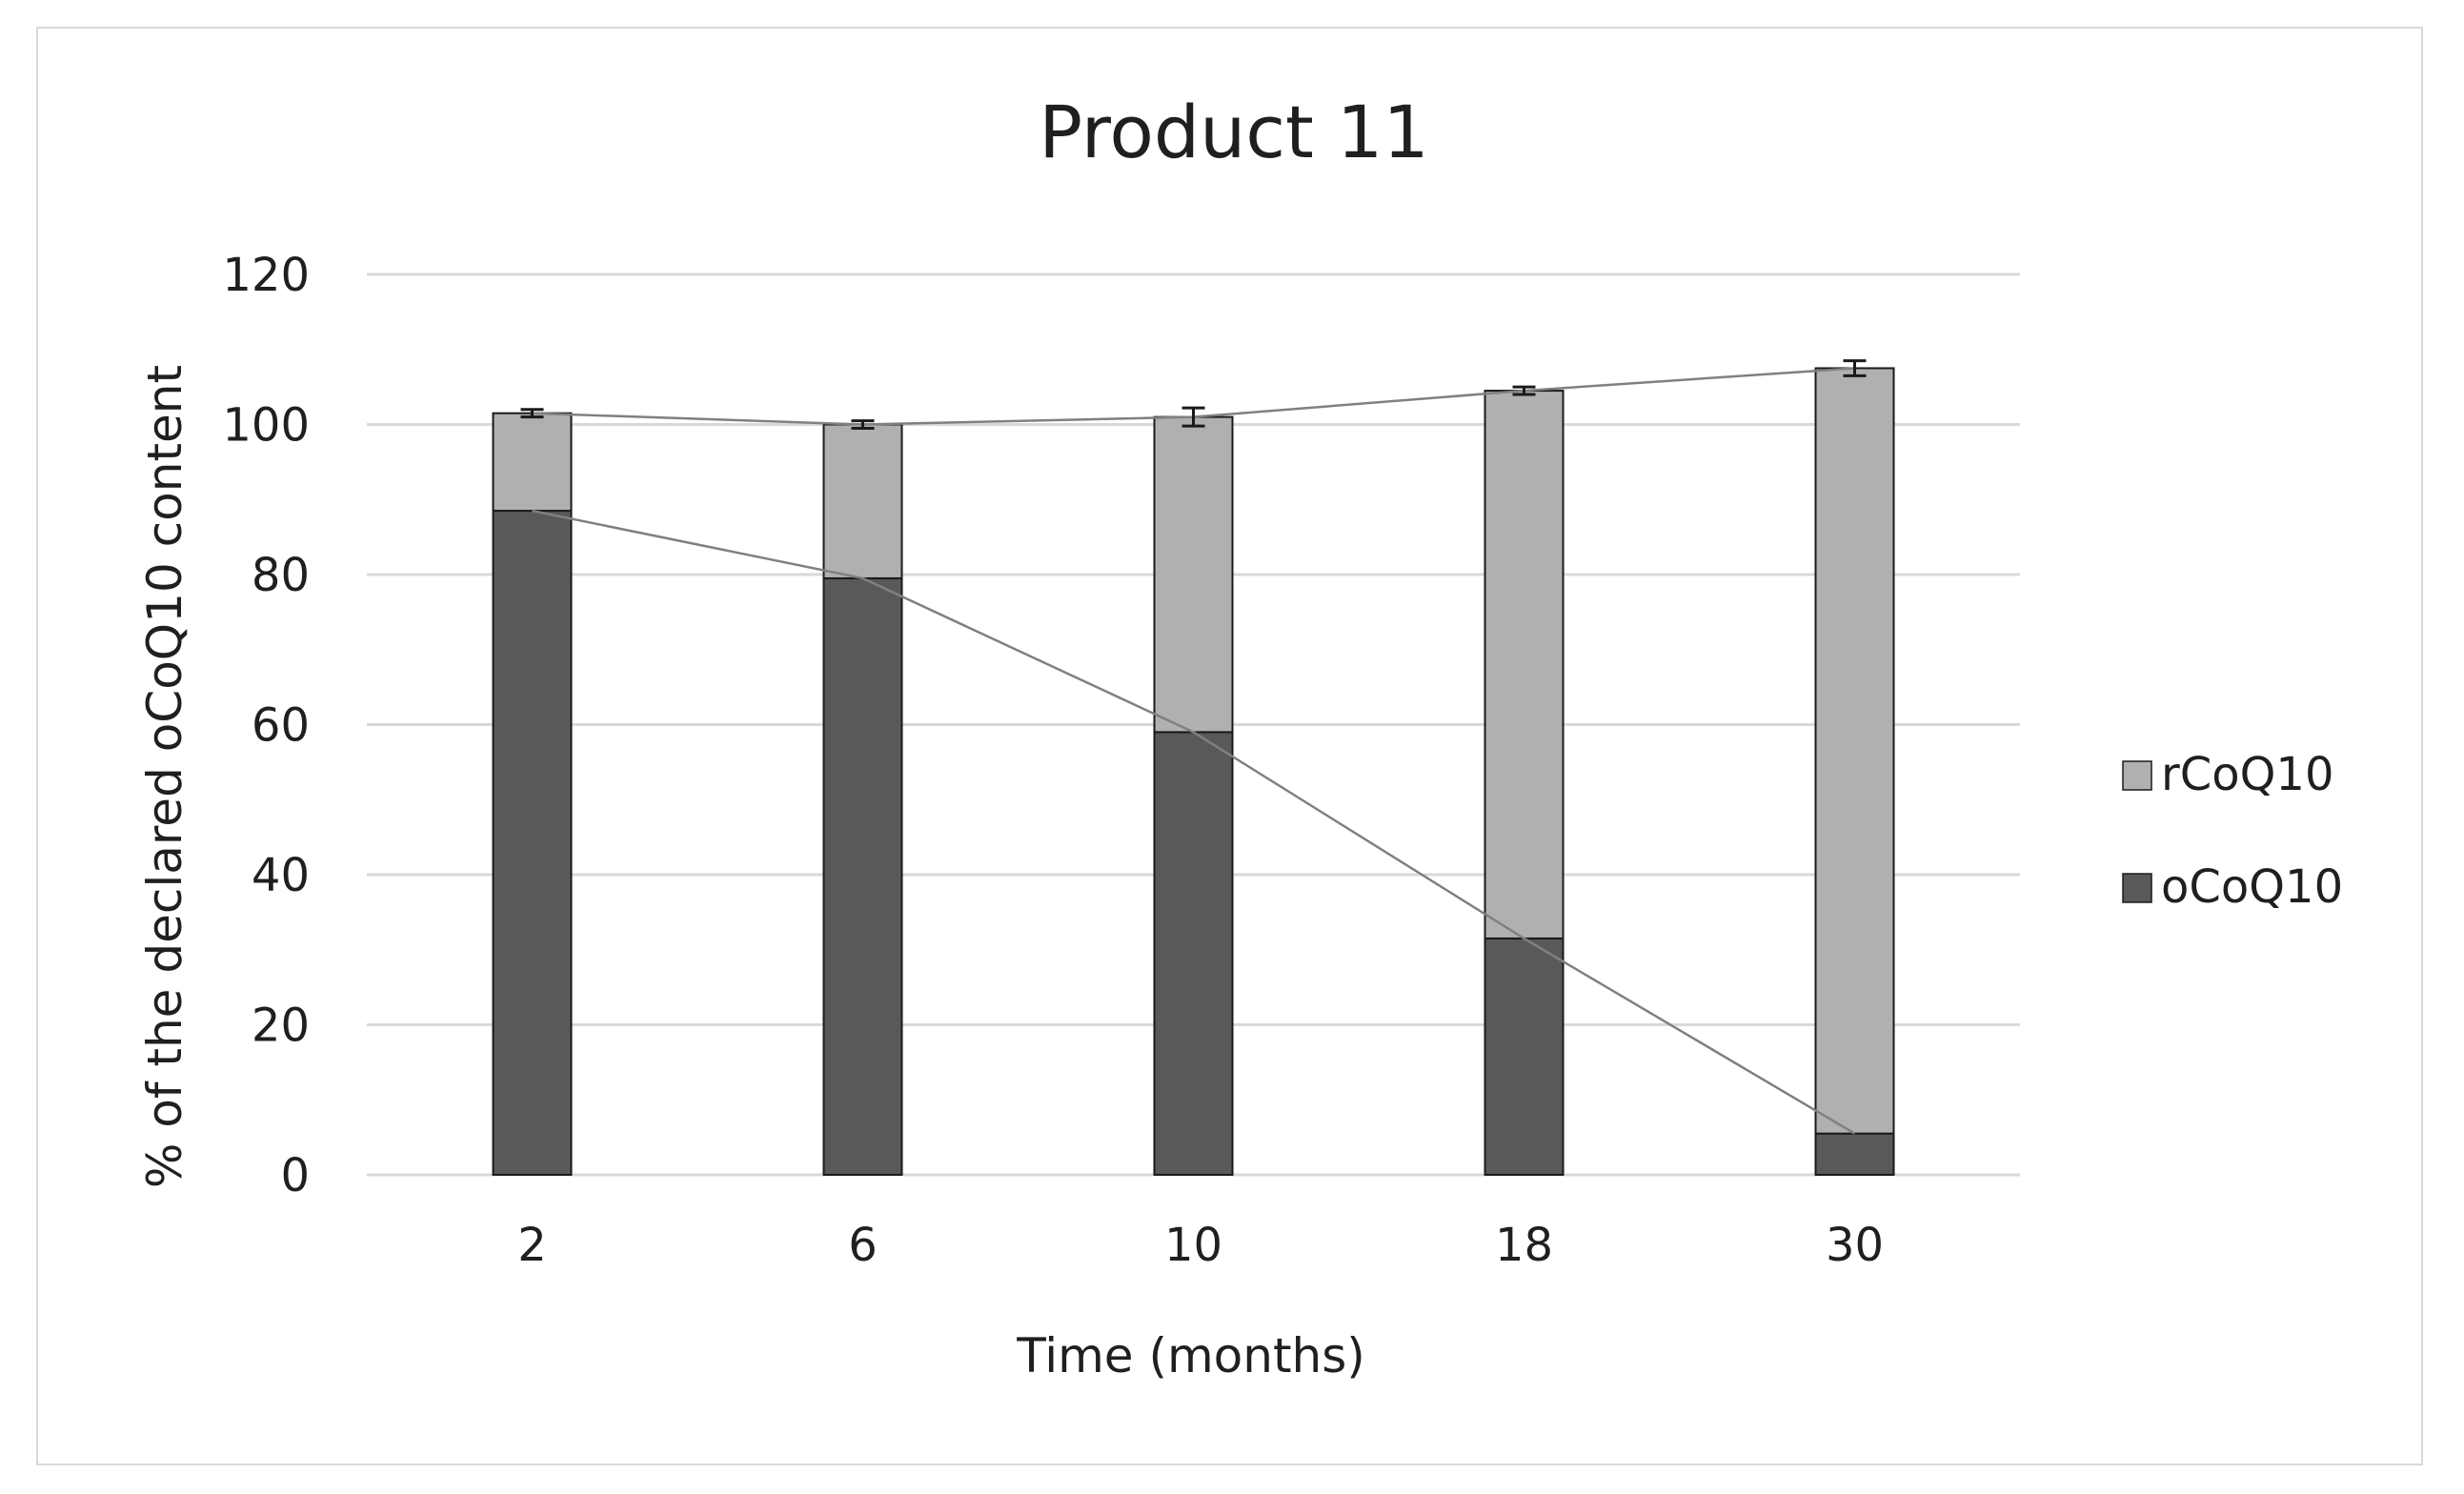 The image size is (2464, 1494). Describe the element at coordinates (2247, 774) in the screenshot. I see `legend-label-rcoq10: rCoQ10` at that location.